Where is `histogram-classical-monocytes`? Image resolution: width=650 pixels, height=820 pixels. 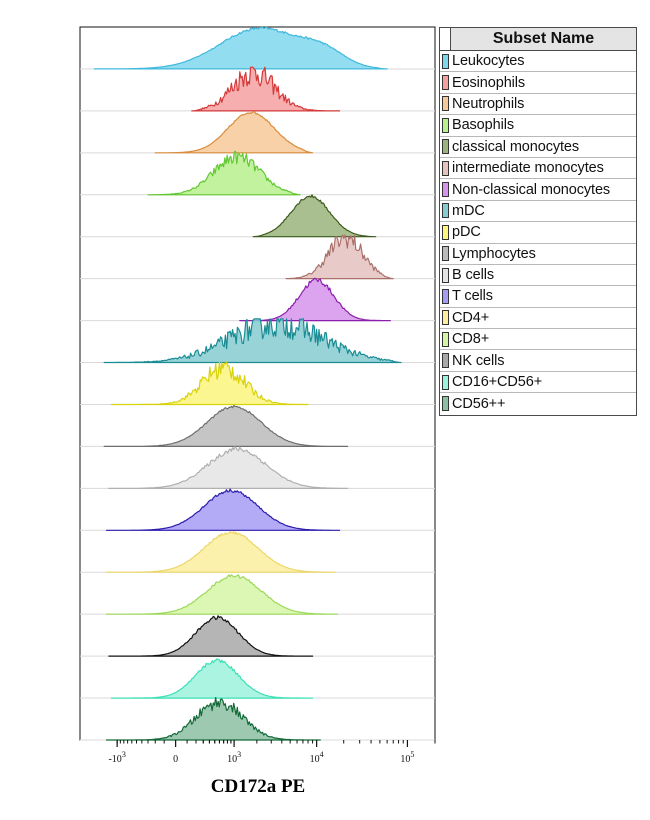
histogram-classical-monocytes is located at coordinates (257, 216).